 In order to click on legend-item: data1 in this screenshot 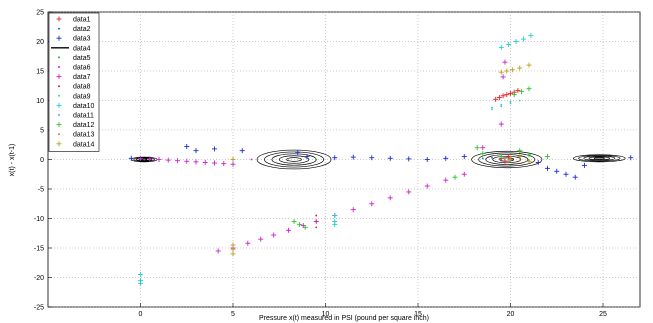, I will do `click(73, 20)`.